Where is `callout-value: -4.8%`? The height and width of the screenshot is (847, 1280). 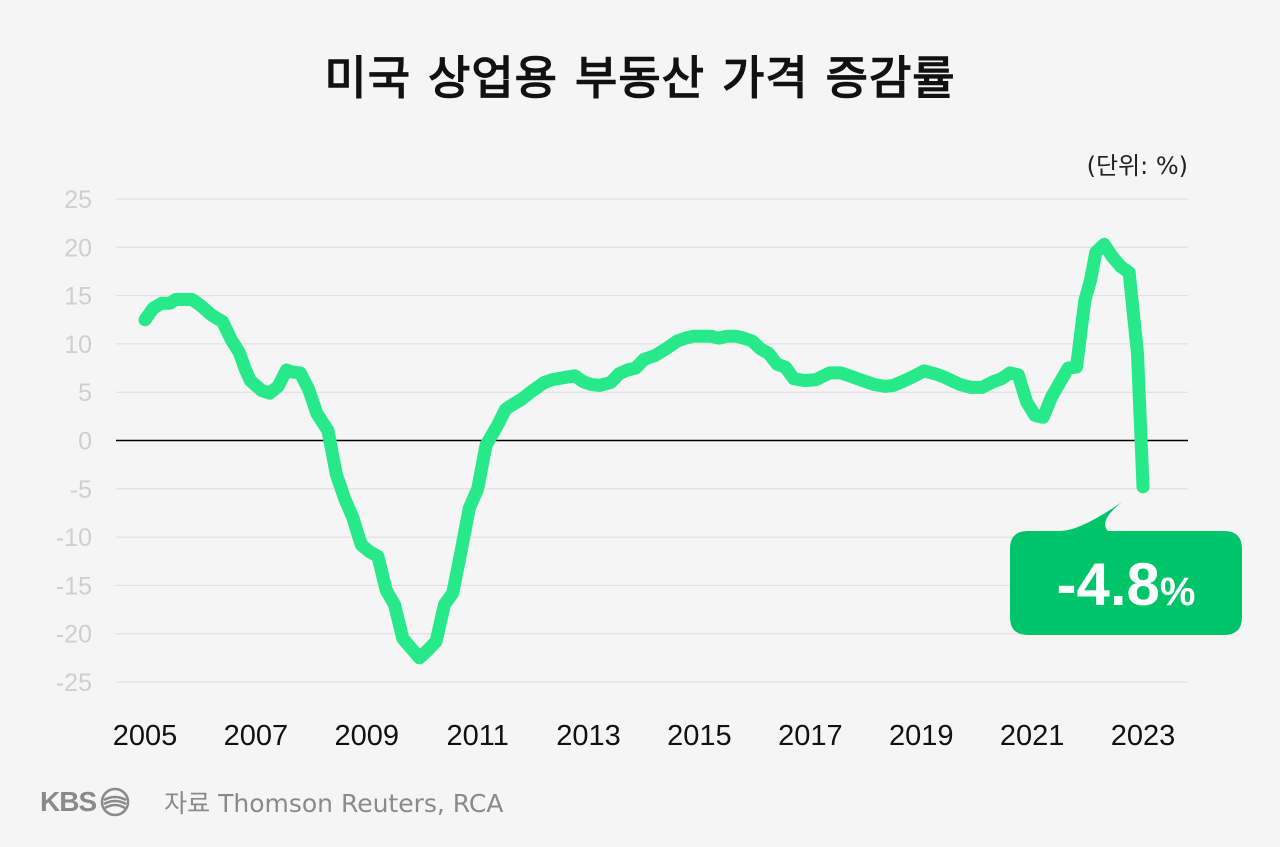 callout-value: -4.8% is located at coordinates (1126, 584).